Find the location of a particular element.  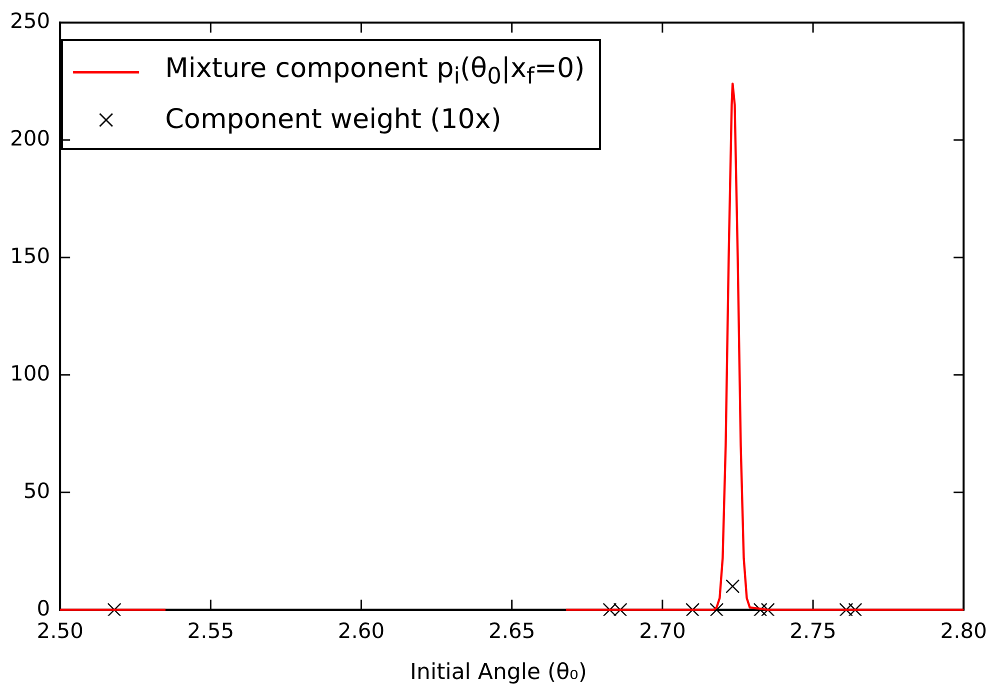

x-tick-label: 2.50 is located at coordinates (60, 630).